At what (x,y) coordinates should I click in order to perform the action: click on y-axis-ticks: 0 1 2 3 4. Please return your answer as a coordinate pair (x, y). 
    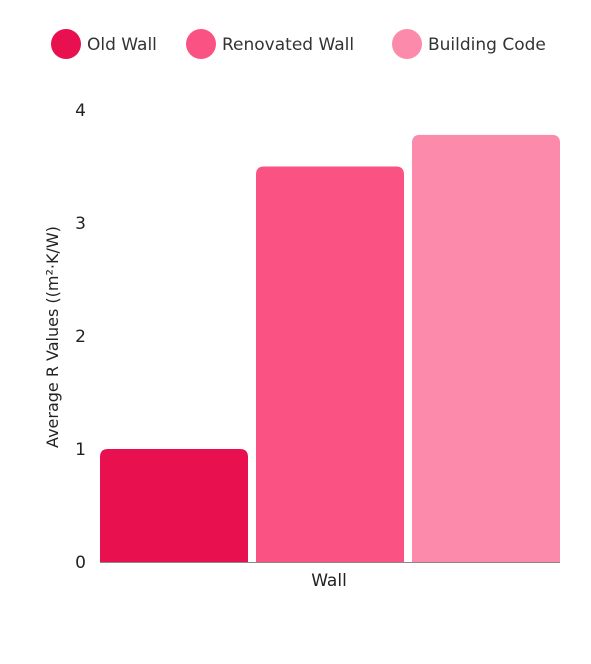
    Looking at the image, I should click on (80, 337).